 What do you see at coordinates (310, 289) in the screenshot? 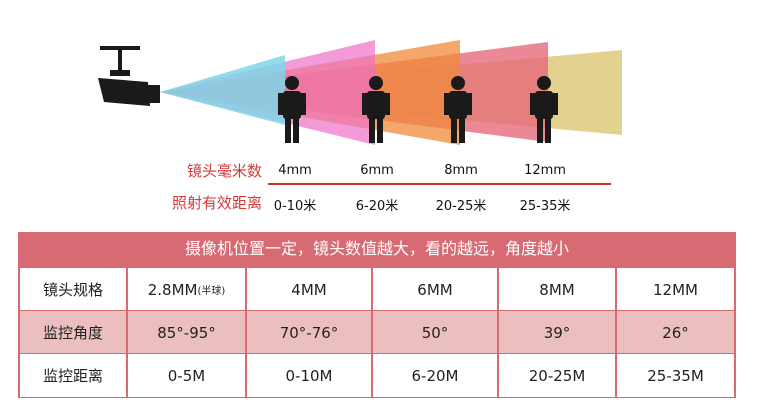
I see `table-cell: 4MM` at bounding box center [310, 289].